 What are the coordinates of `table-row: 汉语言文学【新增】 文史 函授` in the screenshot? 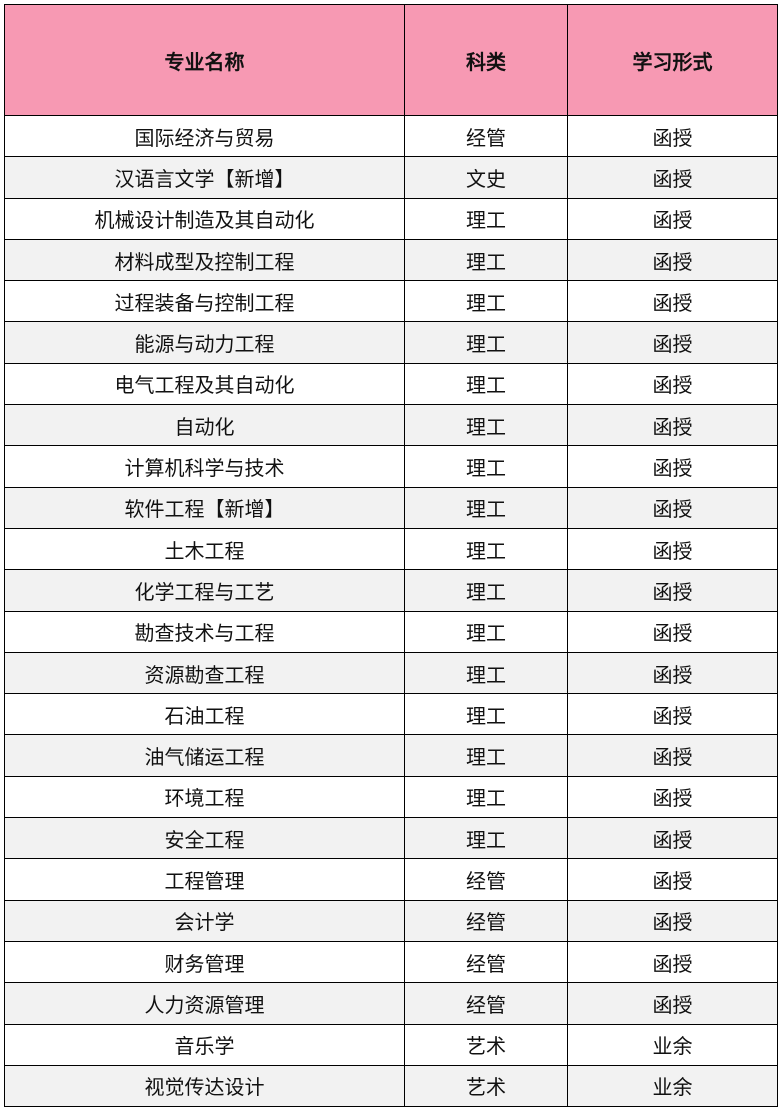 It's located at (391, 177).